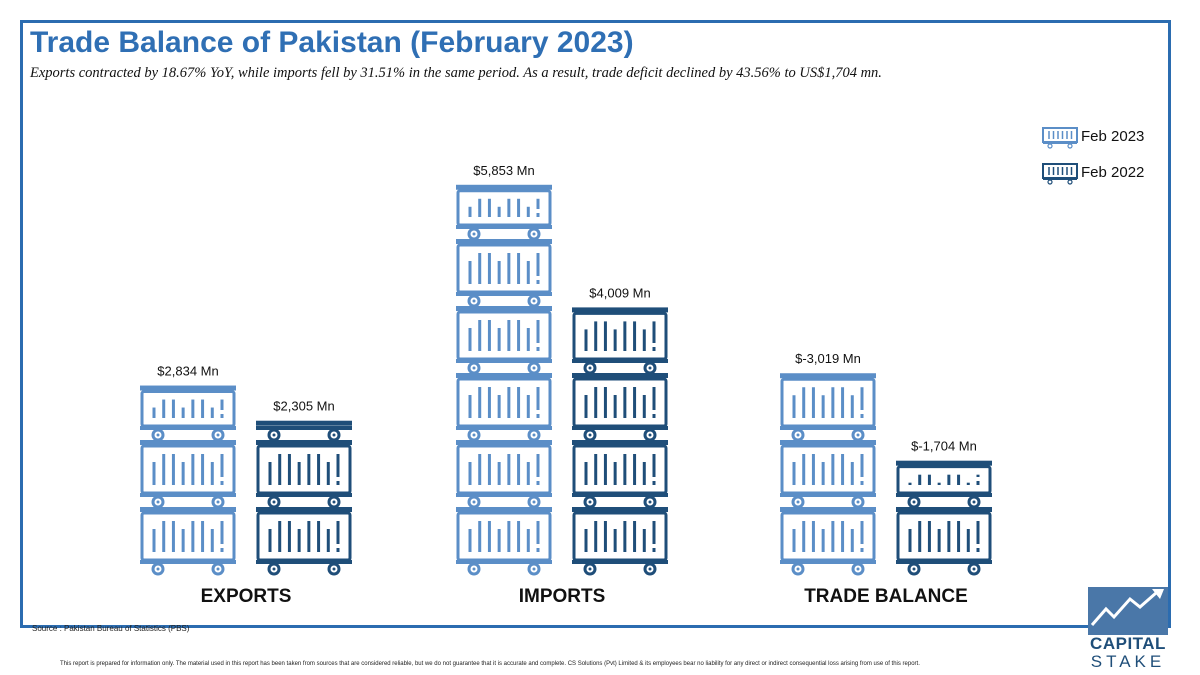 This screenshot has width=1200, height=675. I want to click on capital-stake-logo-icon, so click(1128, 611).